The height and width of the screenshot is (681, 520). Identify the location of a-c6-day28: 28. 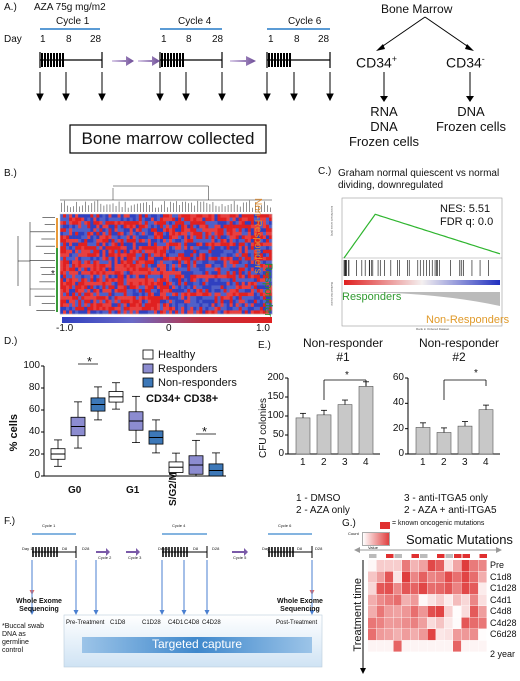
(324, 39).